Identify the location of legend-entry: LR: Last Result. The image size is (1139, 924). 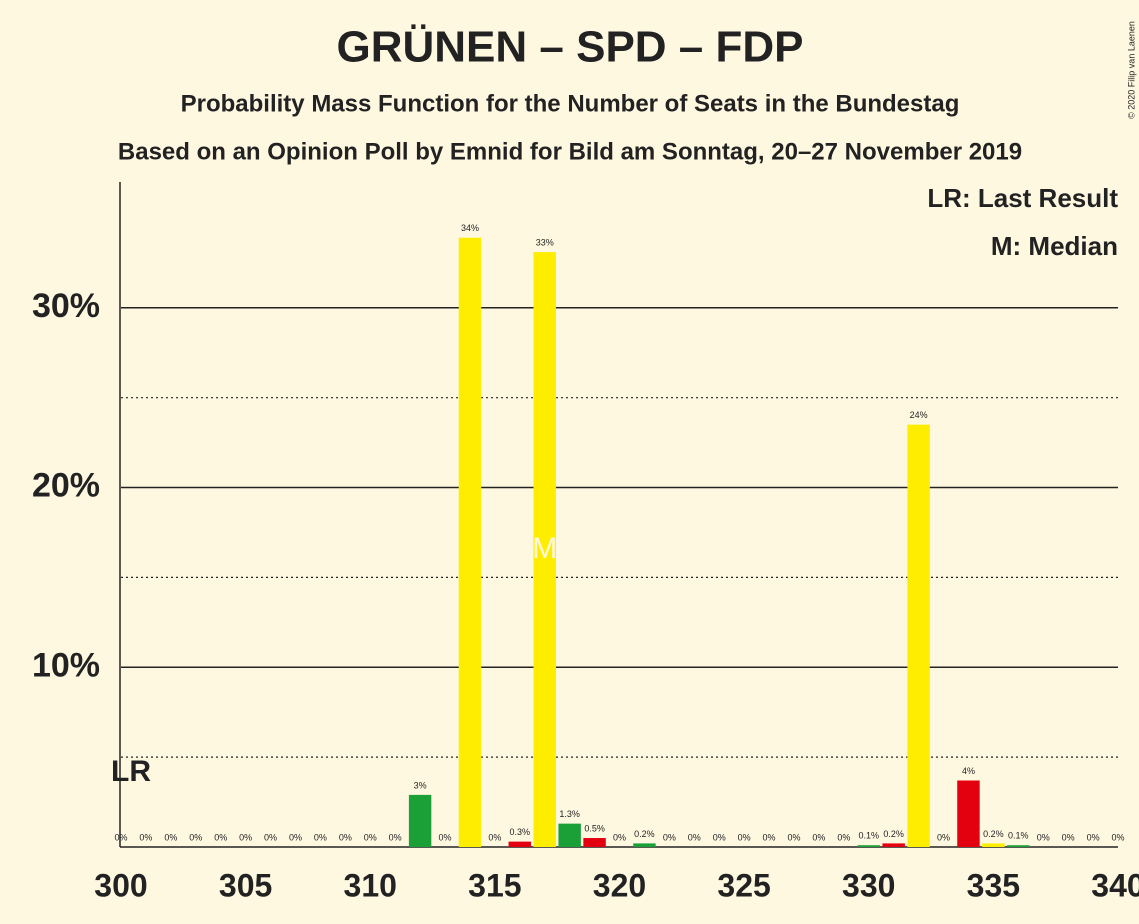
(1022, 198).